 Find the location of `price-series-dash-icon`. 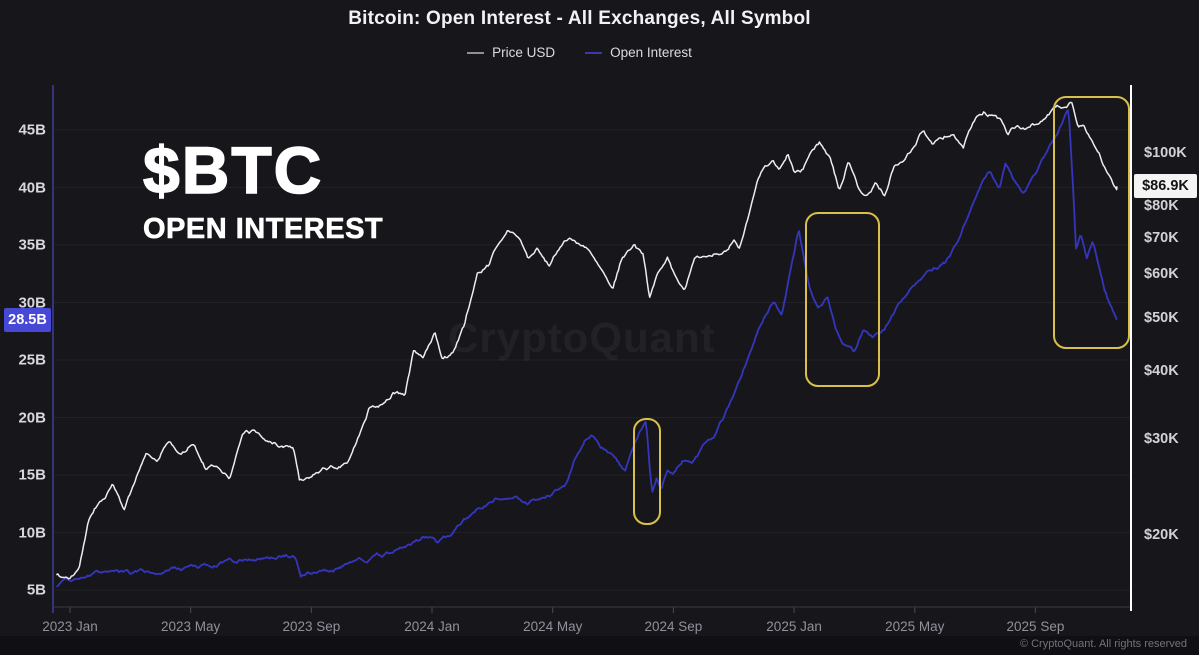

price-series-dash-icon is located at coordinates (476, 52).